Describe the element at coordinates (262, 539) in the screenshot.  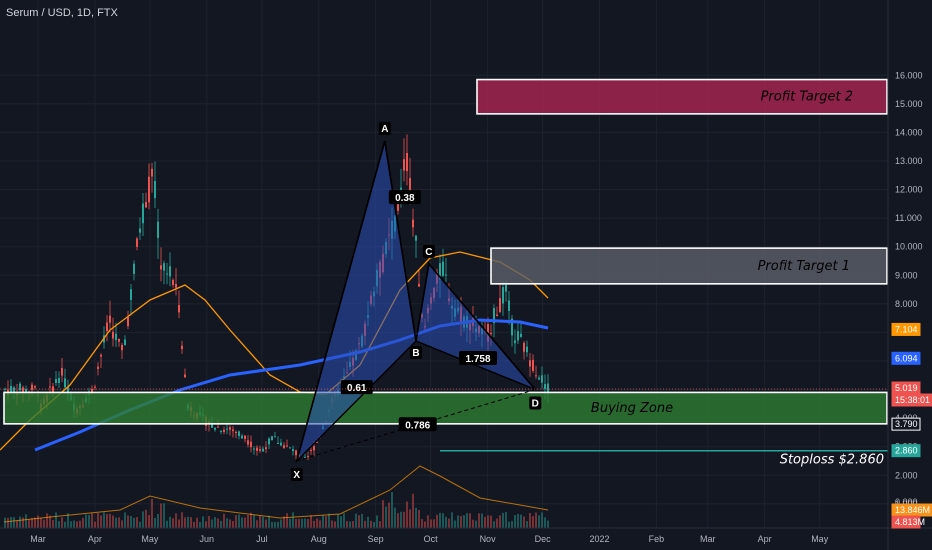
I see `x-tick-label: Jul` at that location.